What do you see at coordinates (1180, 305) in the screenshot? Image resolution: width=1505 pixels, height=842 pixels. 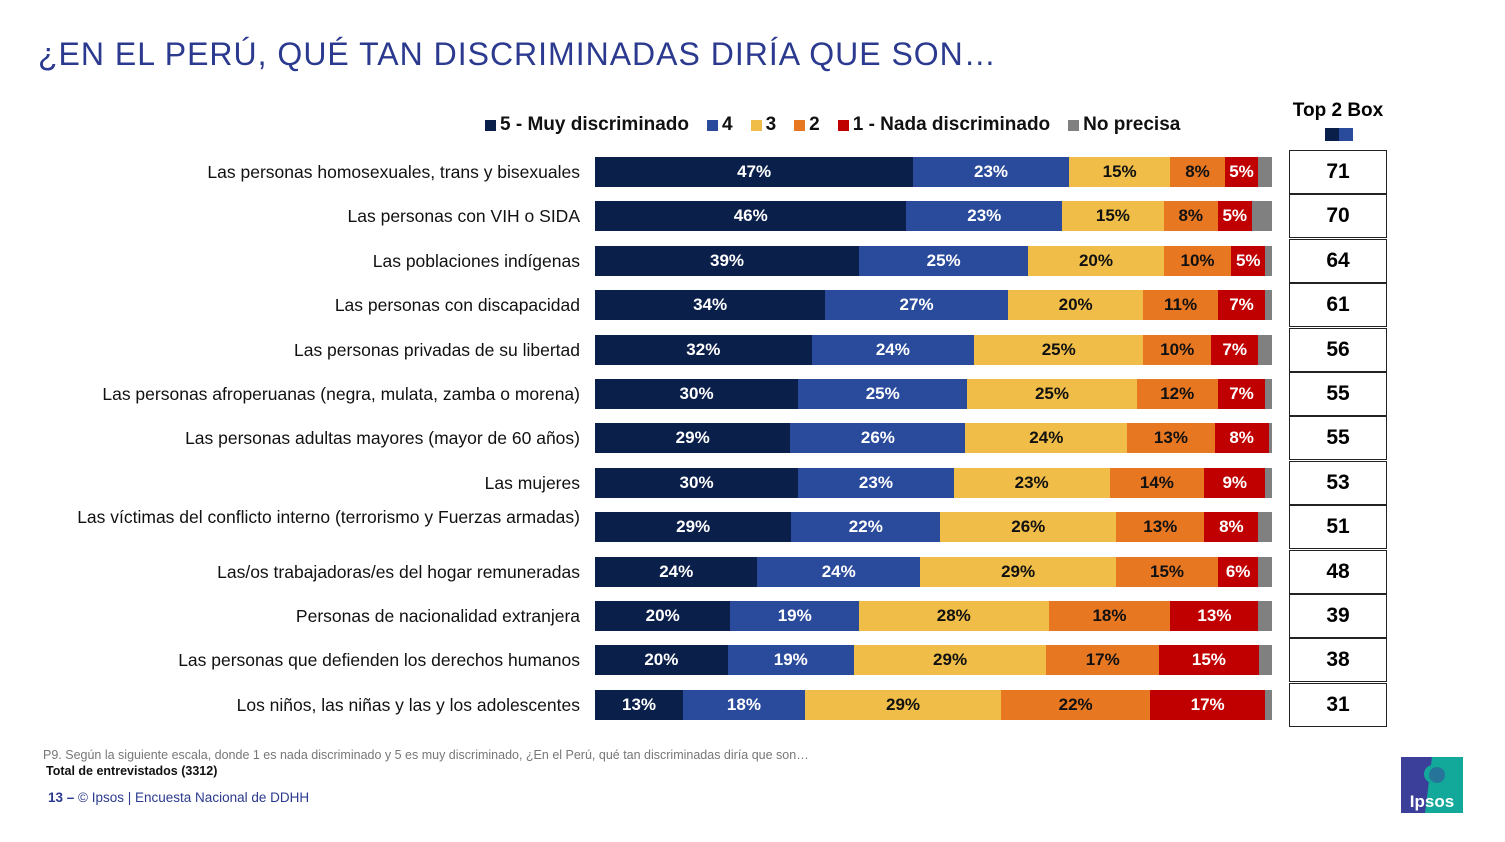 I see `bar-segment: 11%` at bounding box center [1180, 305].